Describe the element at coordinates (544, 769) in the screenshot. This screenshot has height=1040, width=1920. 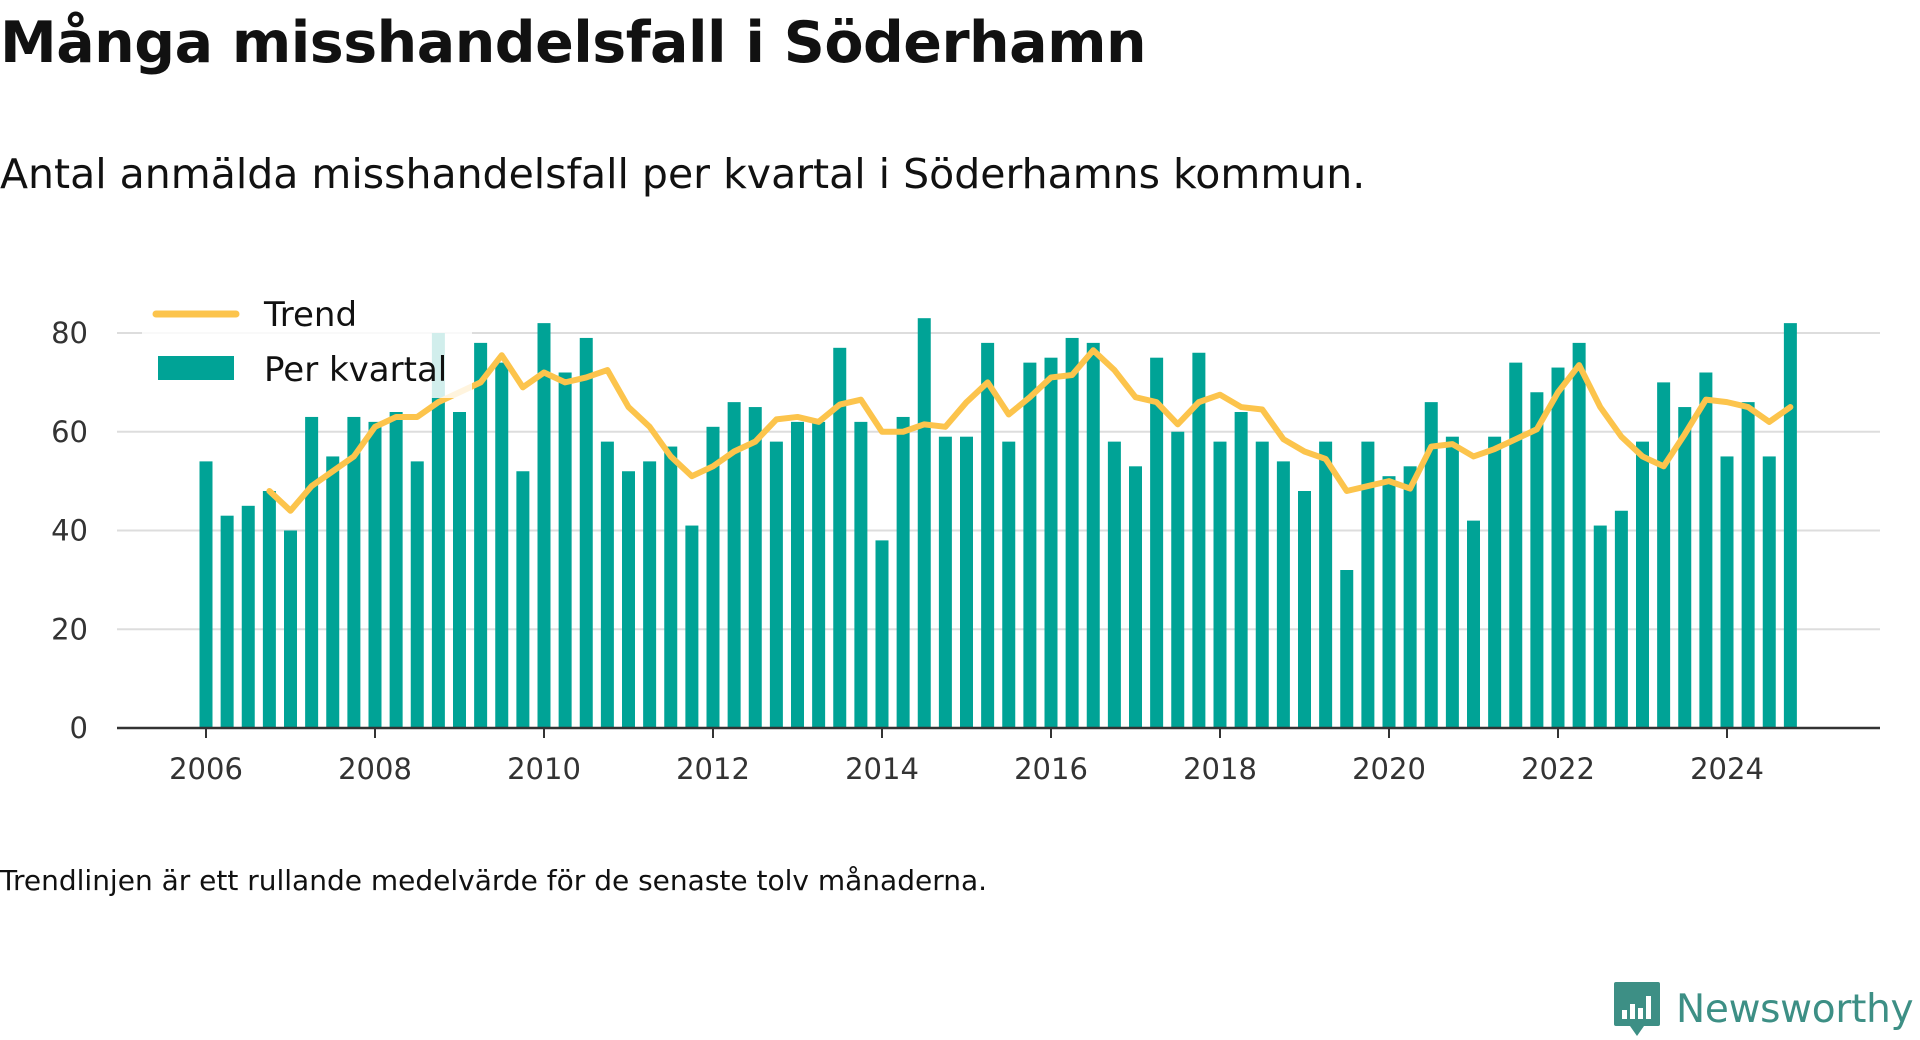
I see `x-tick-label: 2010` at that location.